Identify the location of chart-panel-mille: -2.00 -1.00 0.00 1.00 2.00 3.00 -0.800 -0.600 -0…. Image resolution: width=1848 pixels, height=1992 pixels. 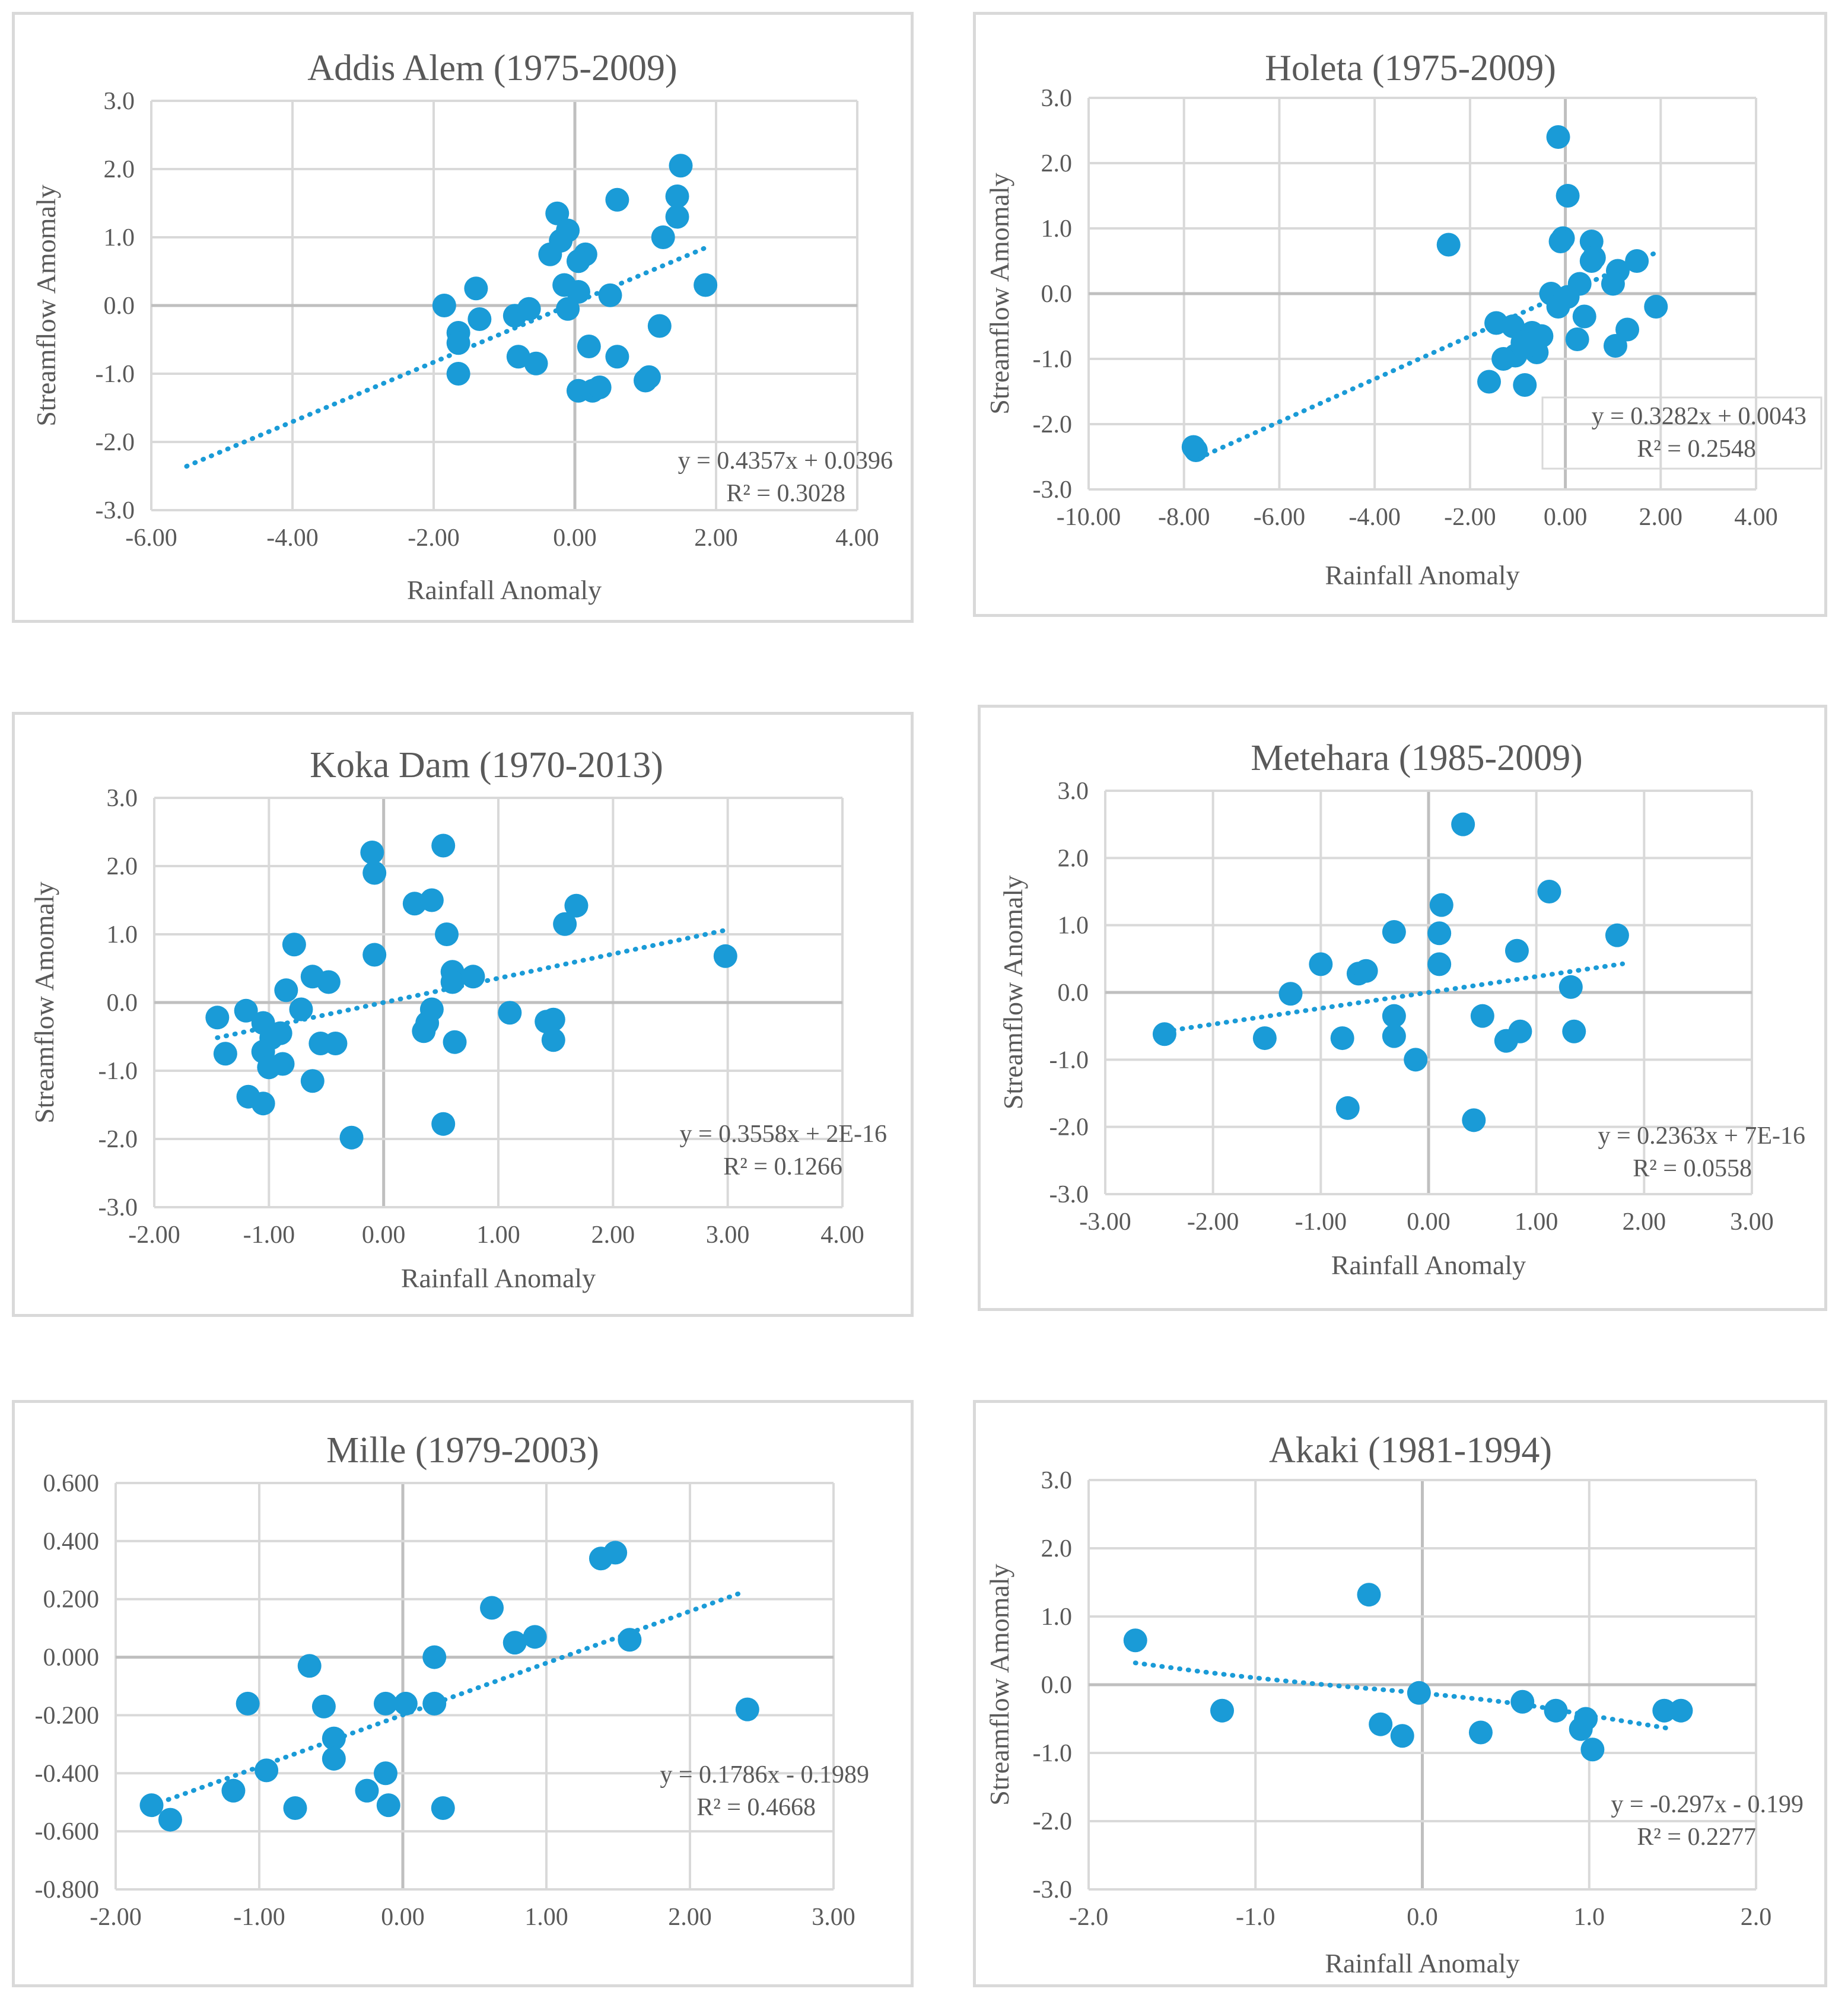
(463, 1693).